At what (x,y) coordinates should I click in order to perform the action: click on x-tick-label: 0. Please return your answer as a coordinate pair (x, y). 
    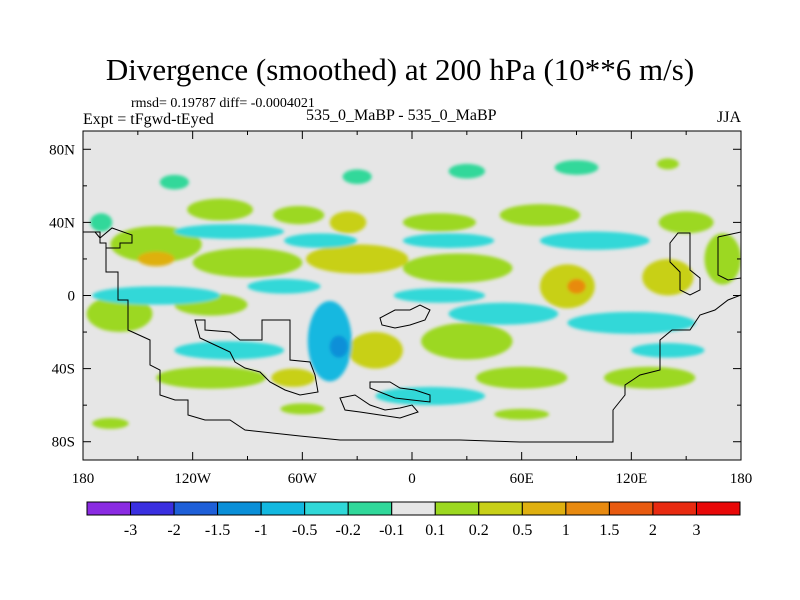
    Looking at the image, I should click on (412, 479).